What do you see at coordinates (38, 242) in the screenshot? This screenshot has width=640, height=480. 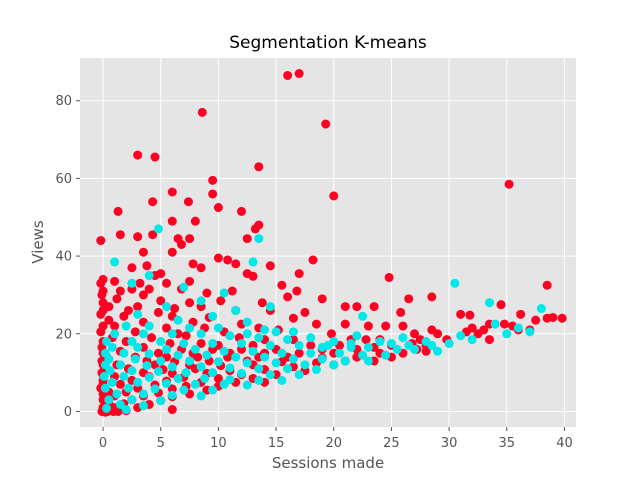 I see `y-axis-label: Views` at bounding box center [38, 242].